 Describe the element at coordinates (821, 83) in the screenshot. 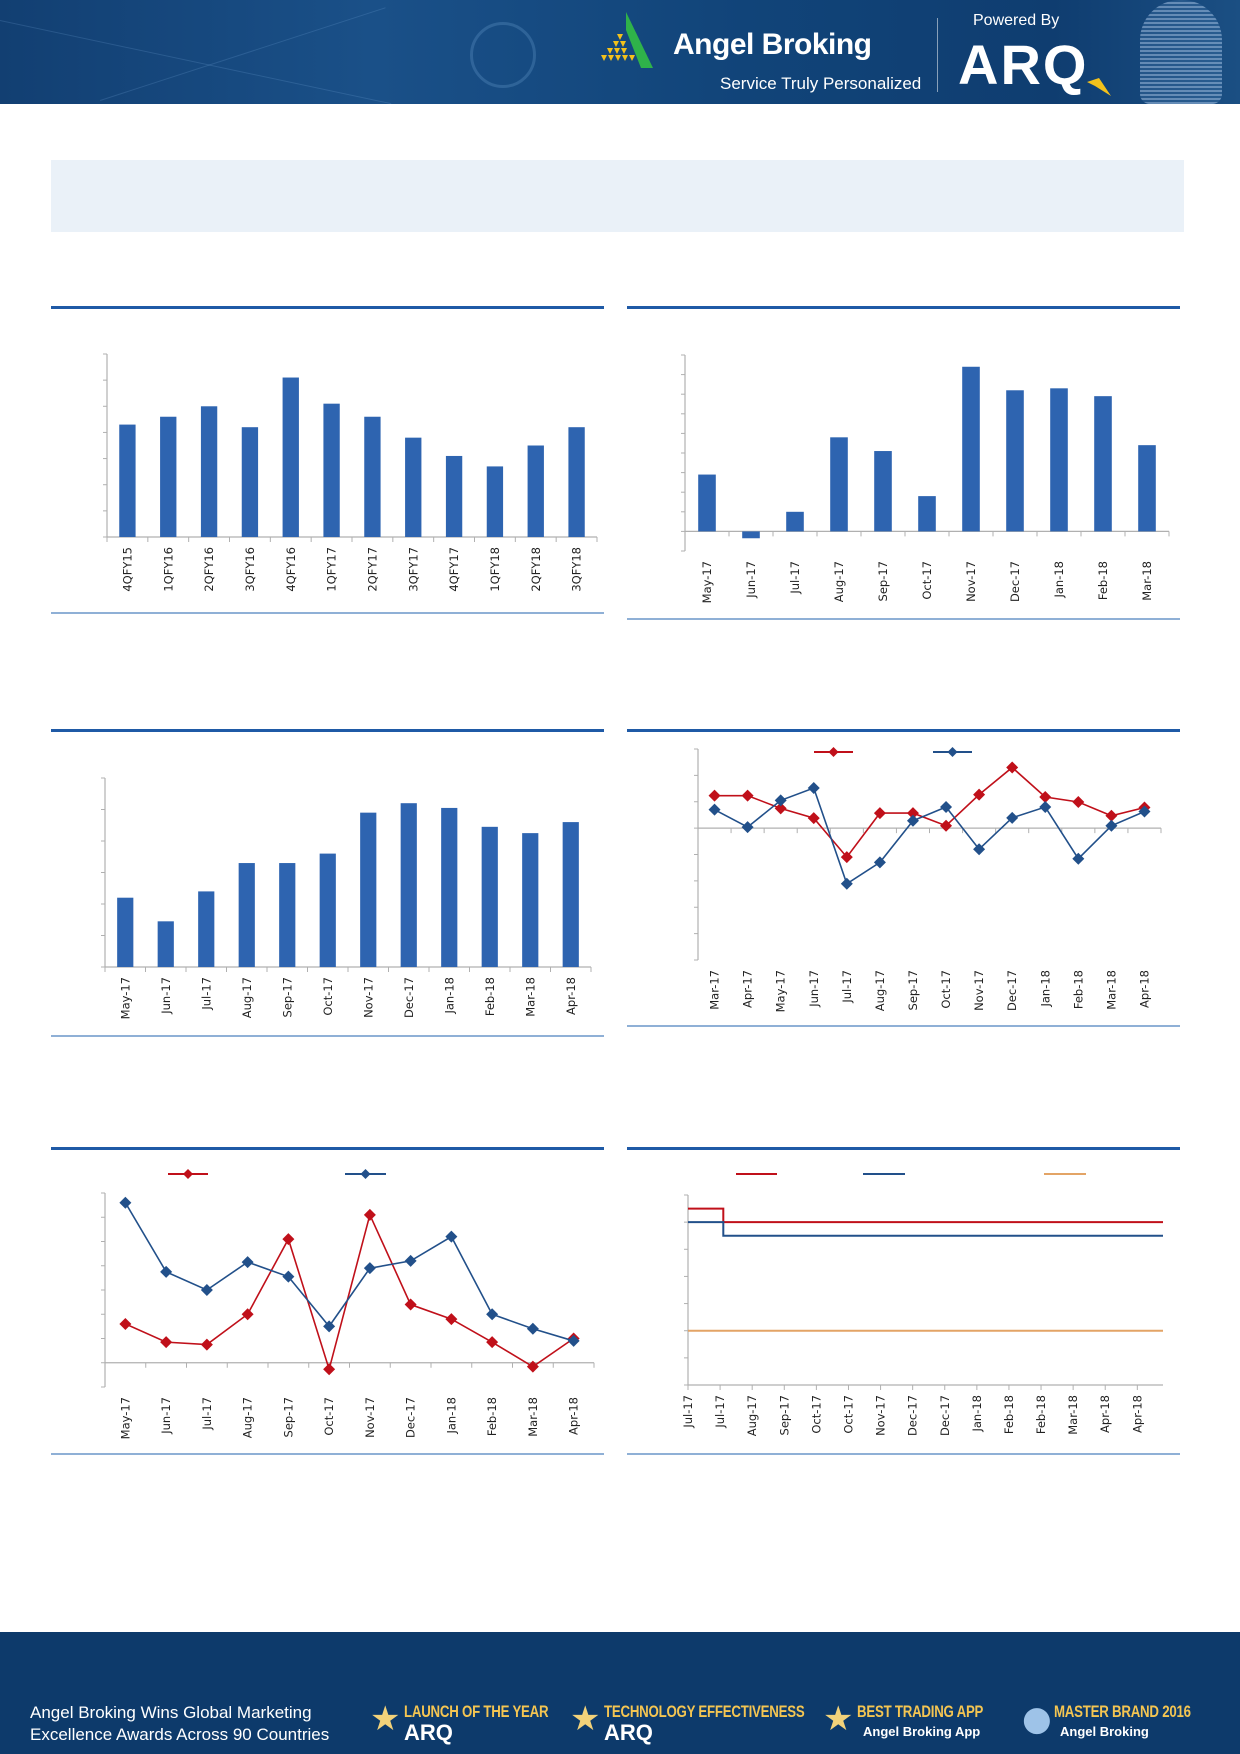

I see `brand-tagline: Service Truly Personalized` at that location.